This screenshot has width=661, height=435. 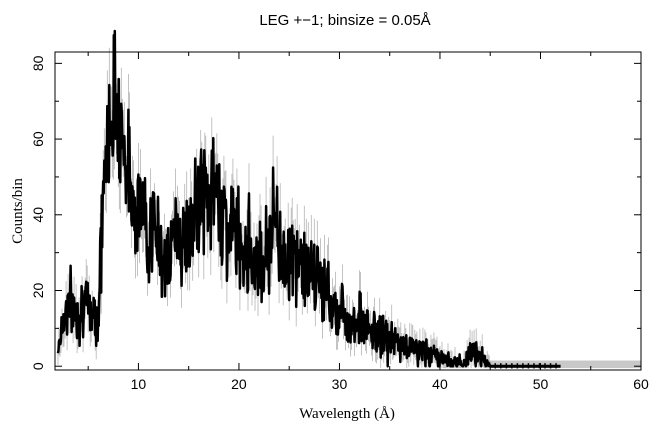 What do you see at coordinates (38, 139) in the screenshot?
I see `y-tick-label: 60` at bounding box center [38, 139].